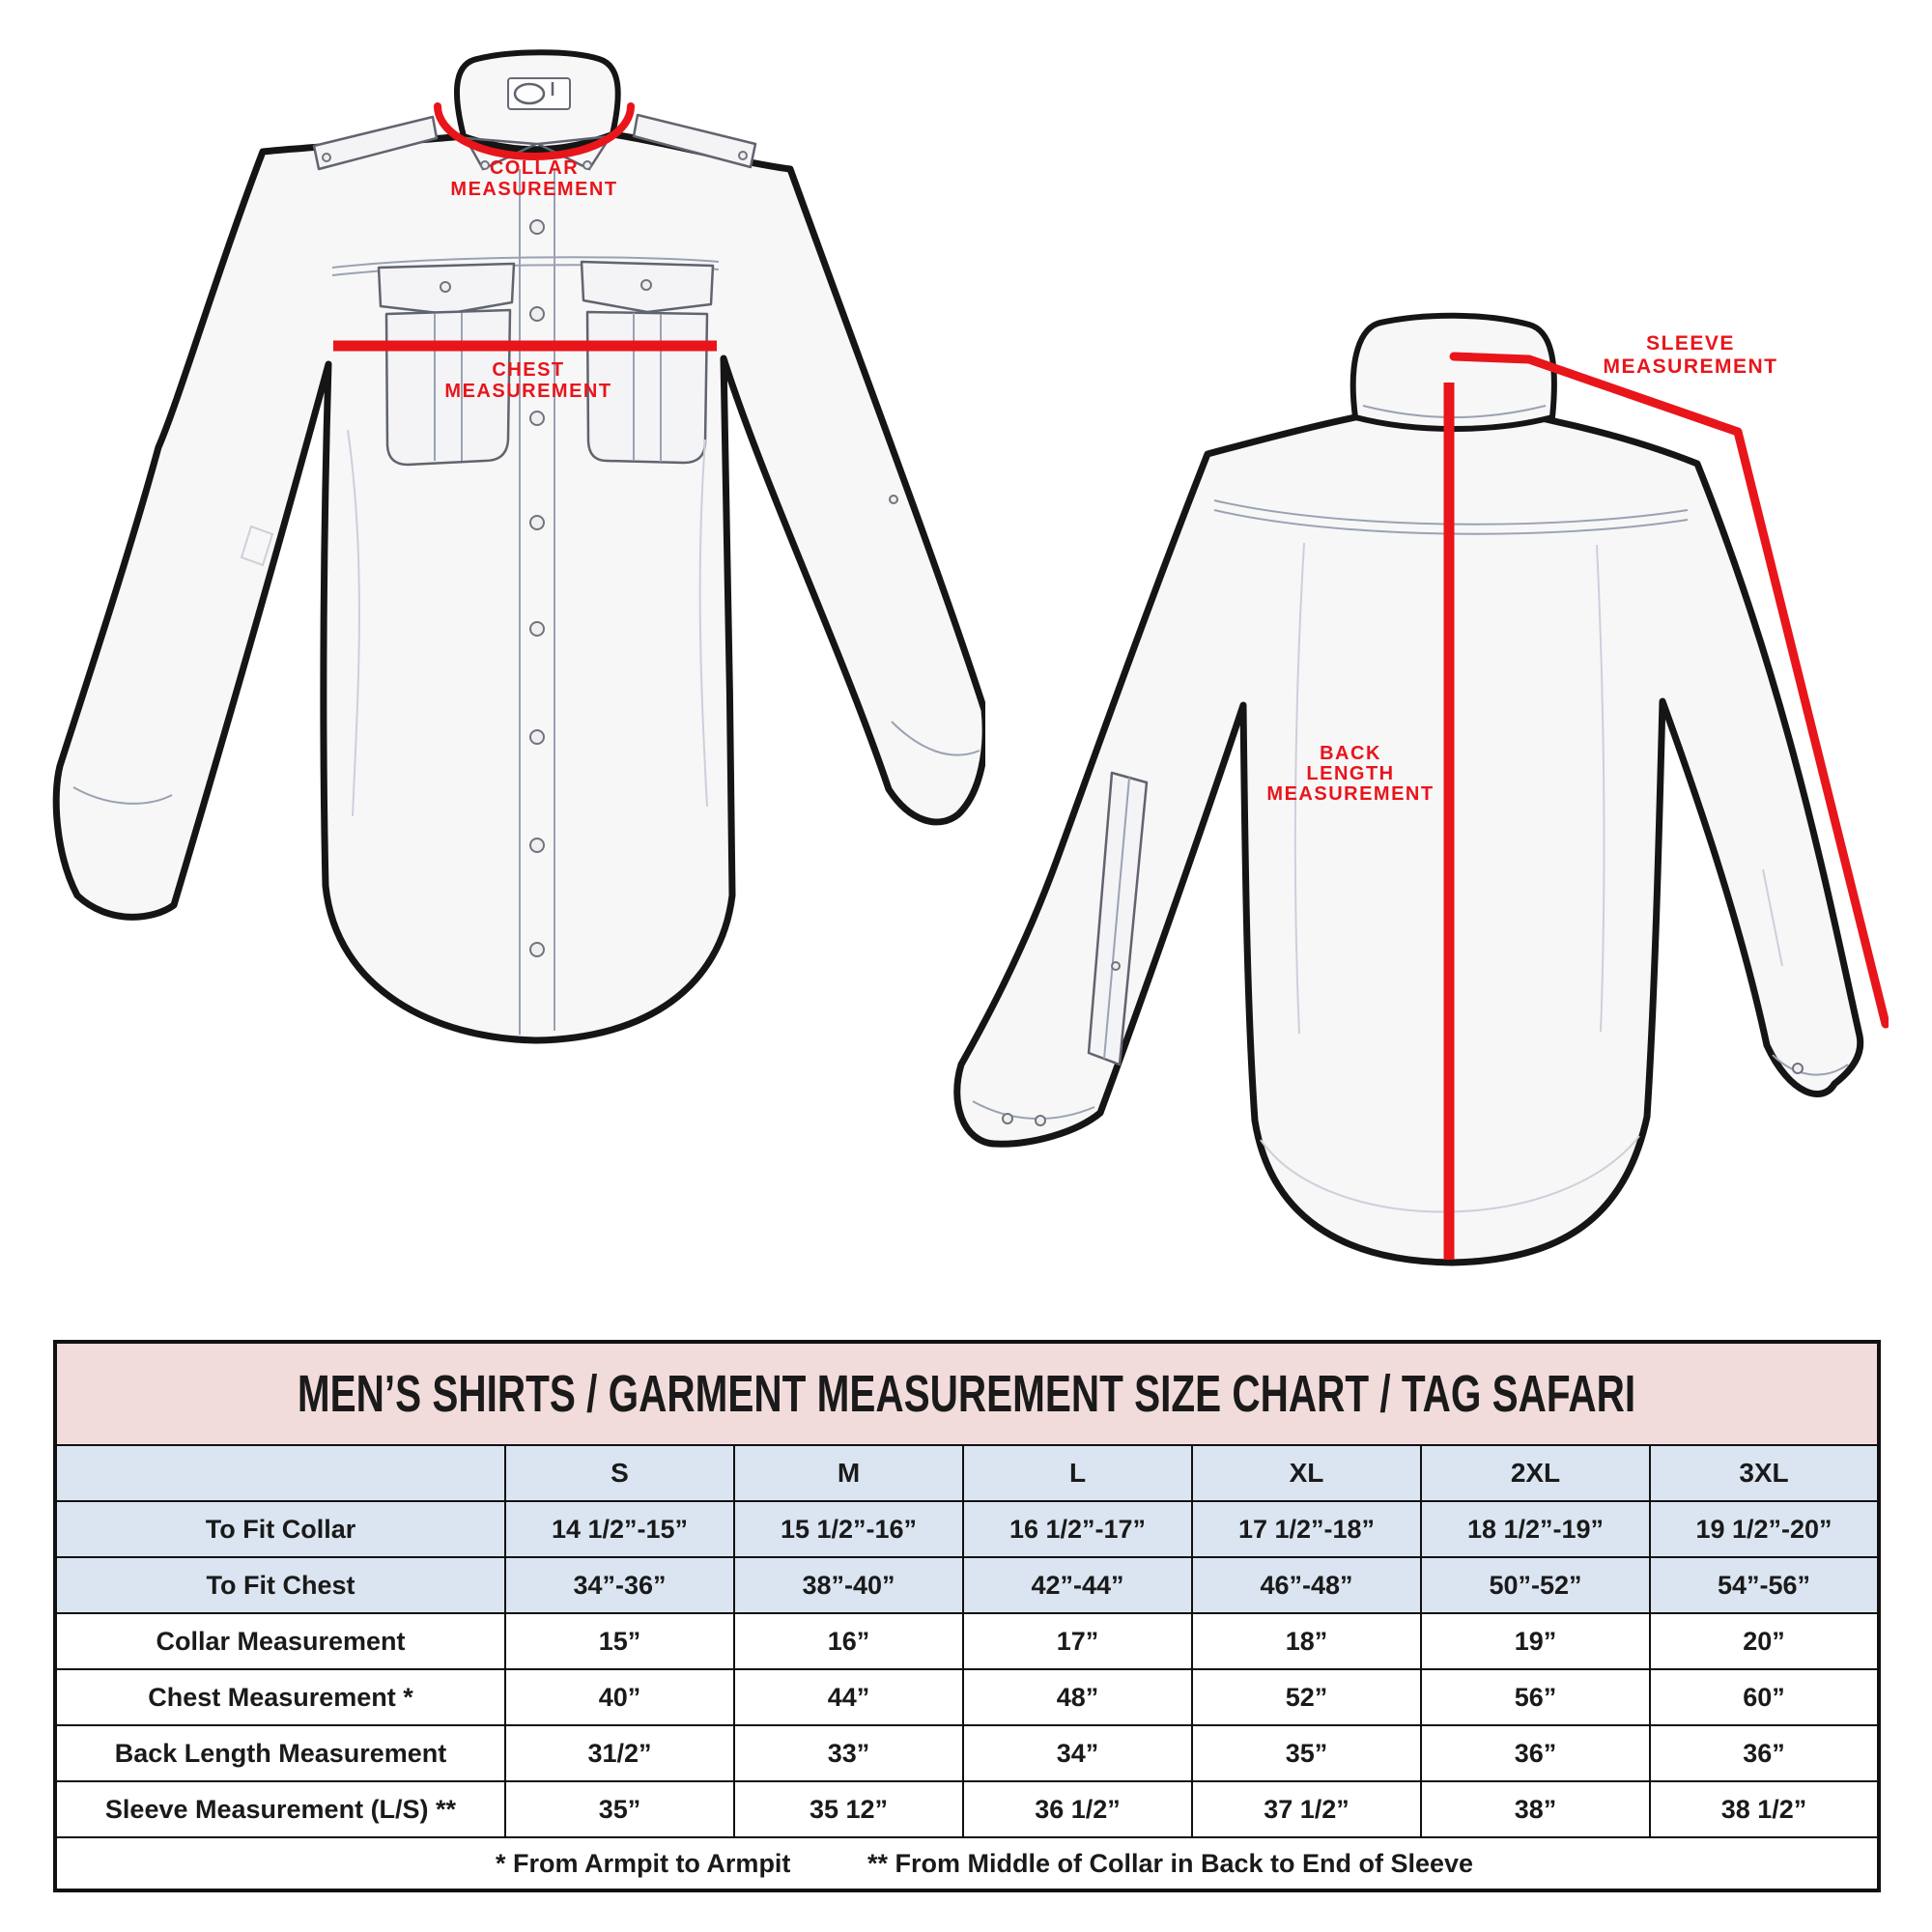 This screenshot has width=1932, height=1932. I want to click on value-cell: 15 1/2”-16”, so click(848, 1529).